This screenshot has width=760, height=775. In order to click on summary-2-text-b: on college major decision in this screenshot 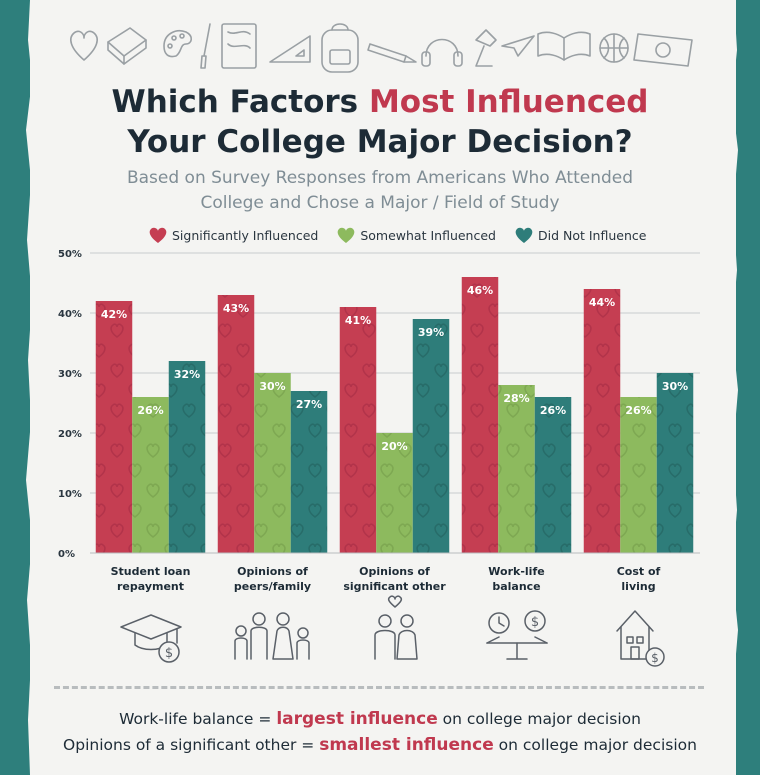, I will do `click(595, 745)`.